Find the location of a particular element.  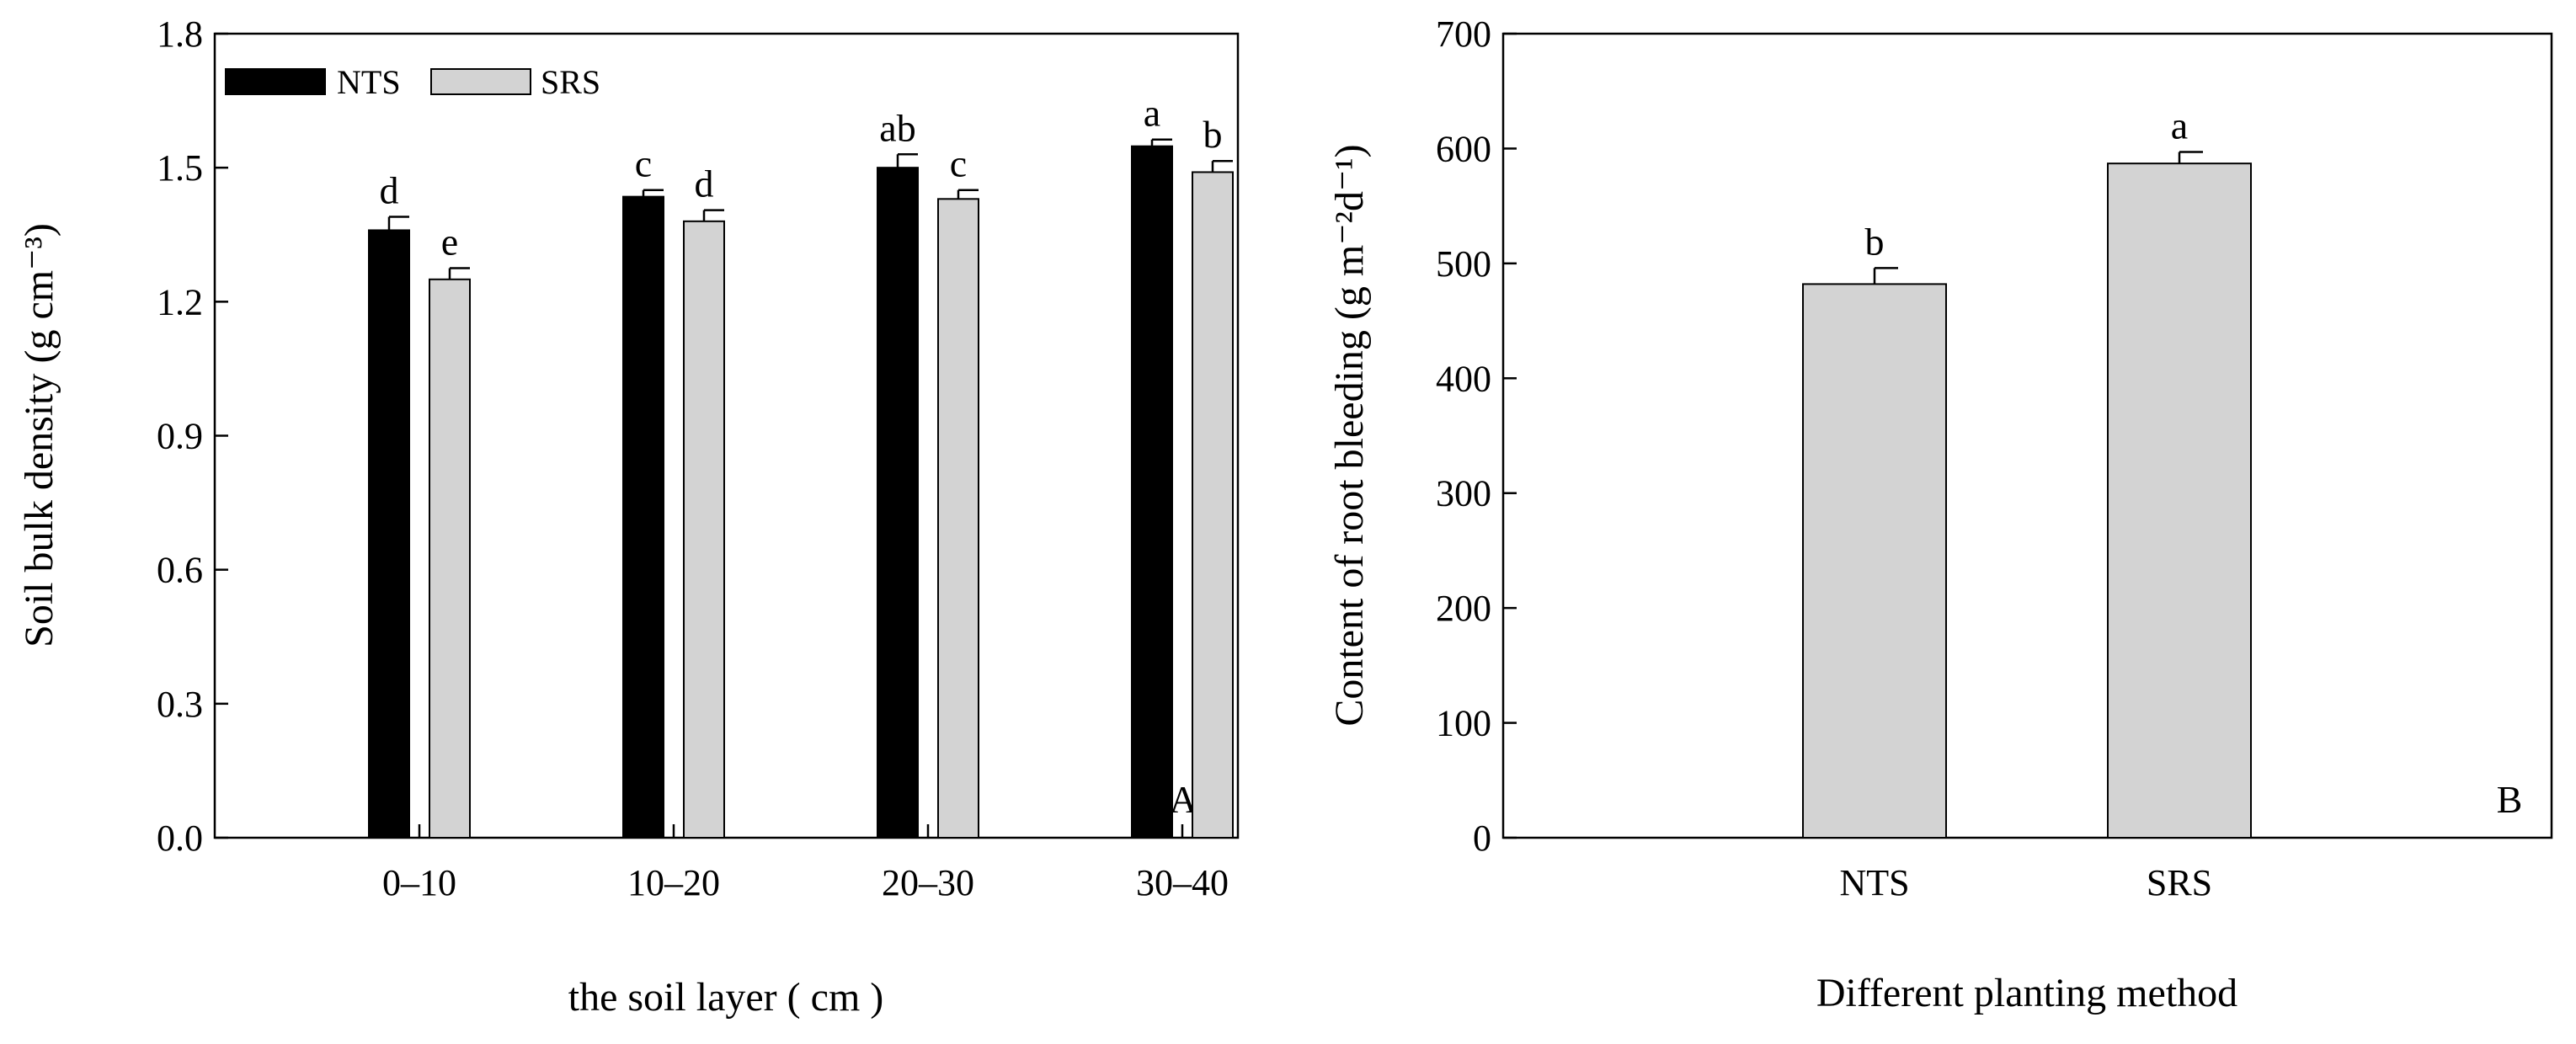

panel-b-ytick-label: 700 is located at coordinates (1463, 34).